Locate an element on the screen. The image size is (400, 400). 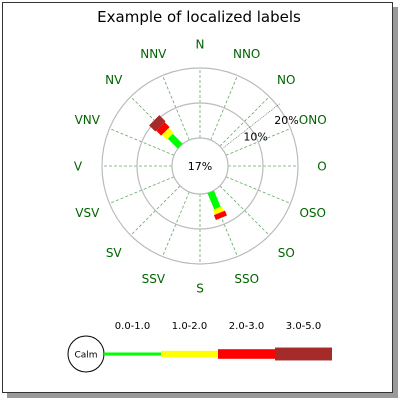
direction-label-nnv: NNV is located at coordinates (153, 54).